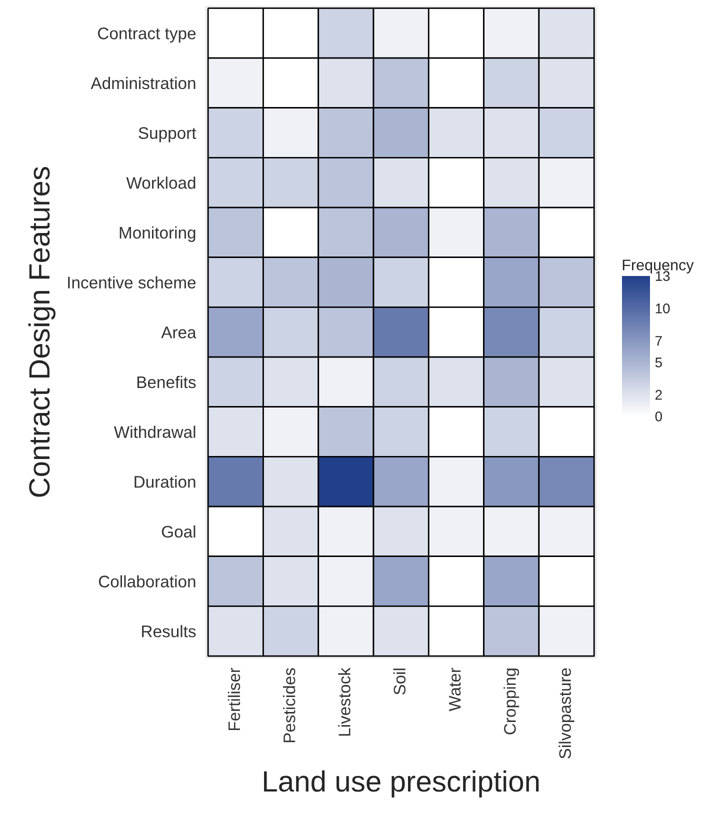  What do you see at coordinates (512, 701) in the screenshot?
I see `x-tick-label: Cropping` at bounding box center [512, 701].